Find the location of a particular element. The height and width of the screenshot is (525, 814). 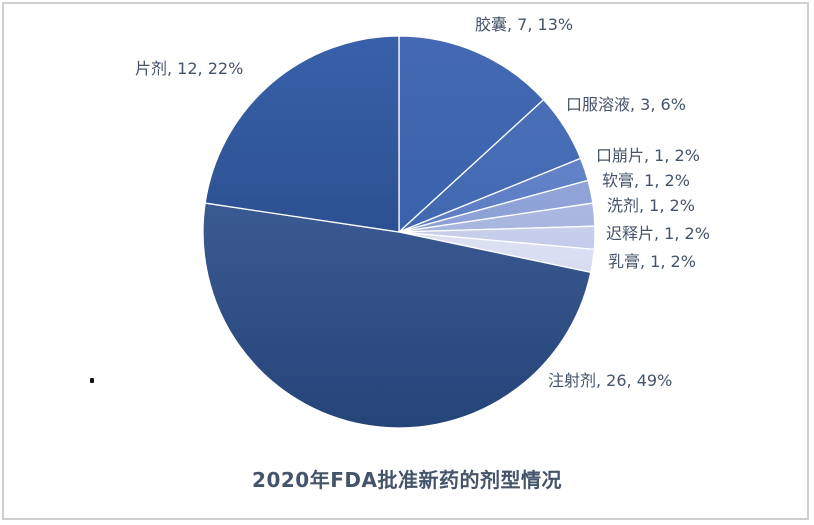

stray-dot-mark is located at coordinates (92, 380).